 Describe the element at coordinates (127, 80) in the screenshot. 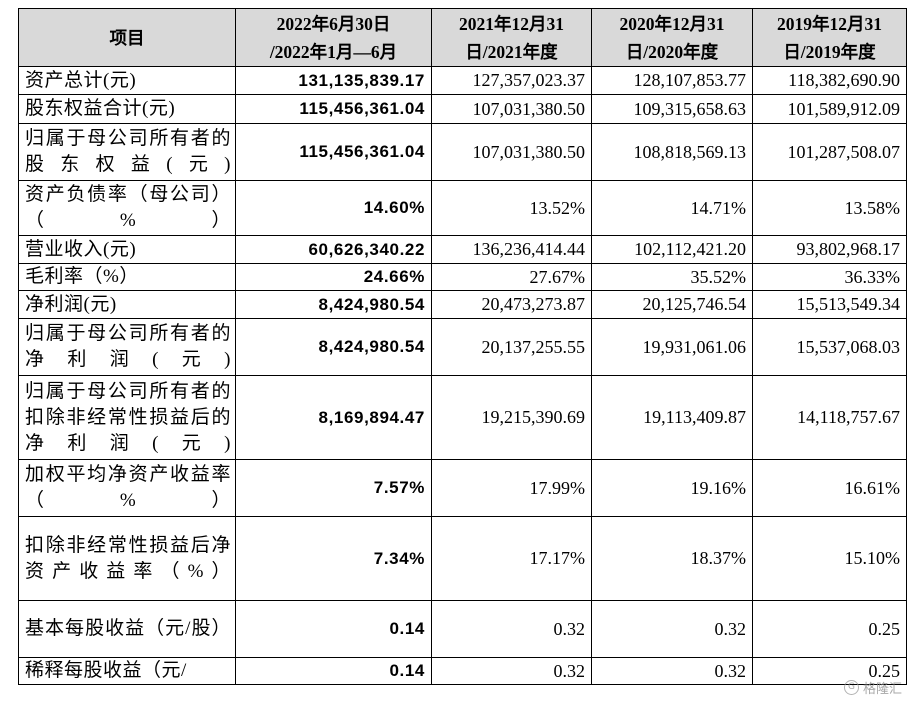

I see `row-label: 资产总计(元)` at that location.